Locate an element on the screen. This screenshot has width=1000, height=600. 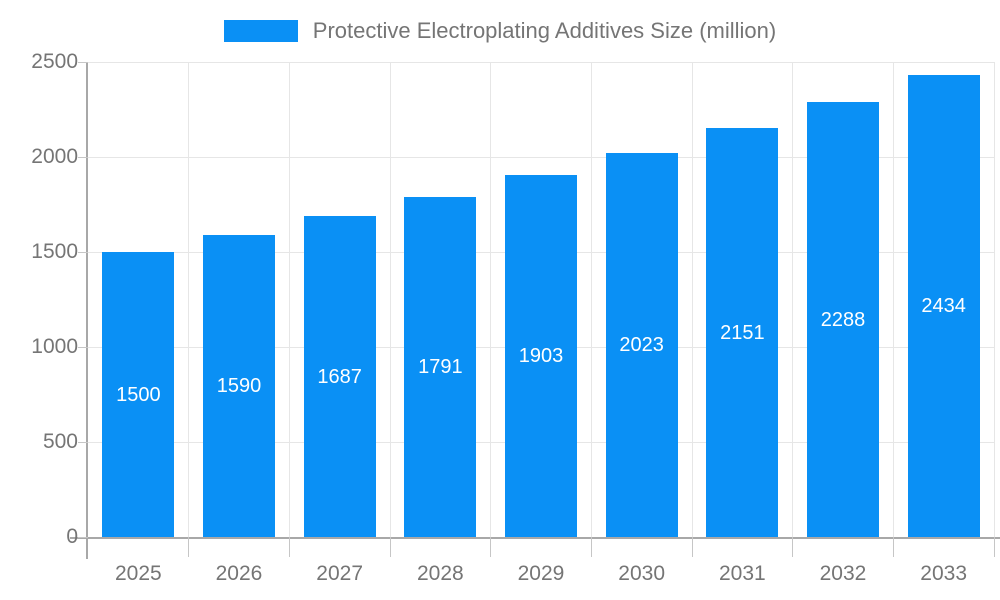
x-axis-label: 2028 is located at coordinates (440, 573).